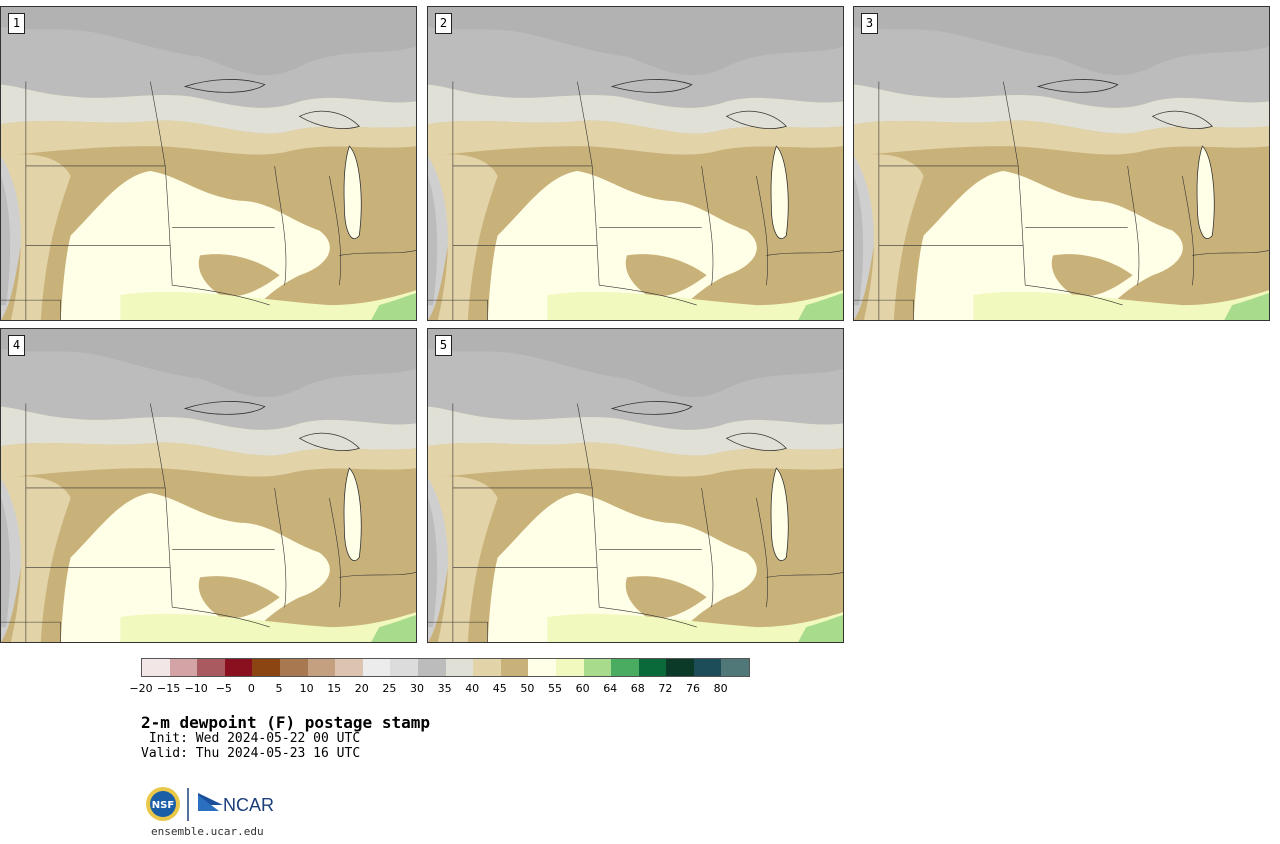 This screenshot has width=1280, height=844. Describe the element at coordinates (306, 688) in the screenshot. I see `colorbar-tick-label: 10` at that location.